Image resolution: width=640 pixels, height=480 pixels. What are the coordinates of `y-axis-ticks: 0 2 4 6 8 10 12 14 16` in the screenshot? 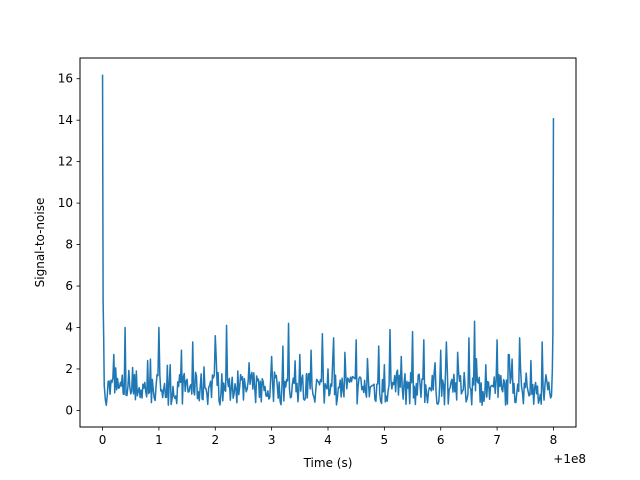 It's located at (69, 244).